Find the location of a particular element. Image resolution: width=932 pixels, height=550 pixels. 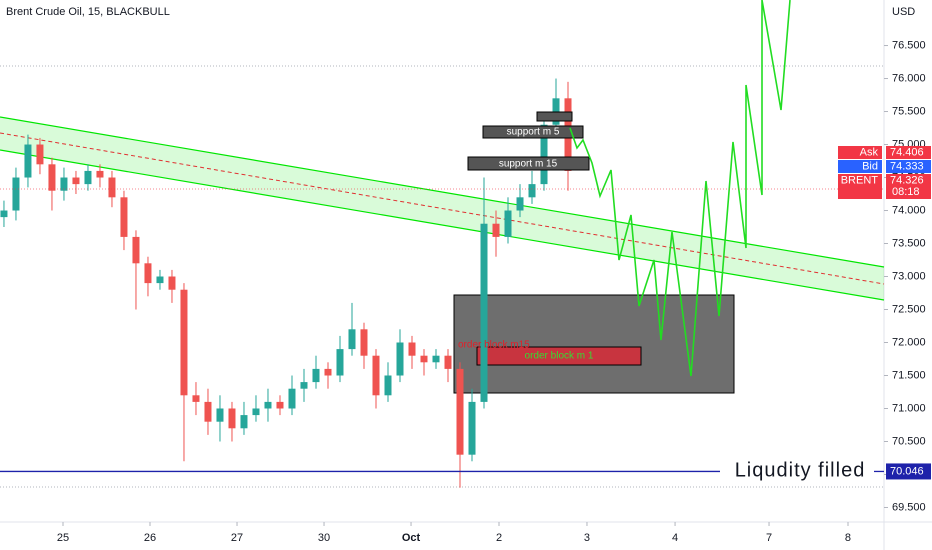

support-m15-box is located at coordinates (528, 163).